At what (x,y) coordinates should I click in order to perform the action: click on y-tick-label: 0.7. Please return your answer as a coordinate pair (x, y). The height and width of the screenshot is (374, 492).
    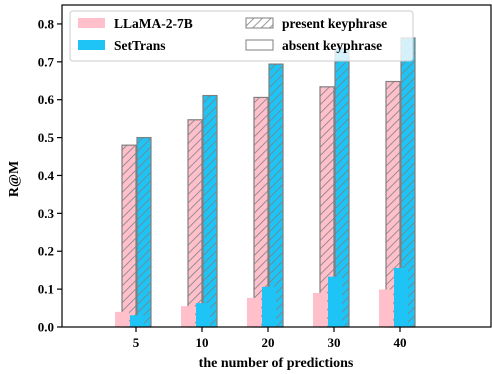
    Looking at the image, I should click on (46, 61).